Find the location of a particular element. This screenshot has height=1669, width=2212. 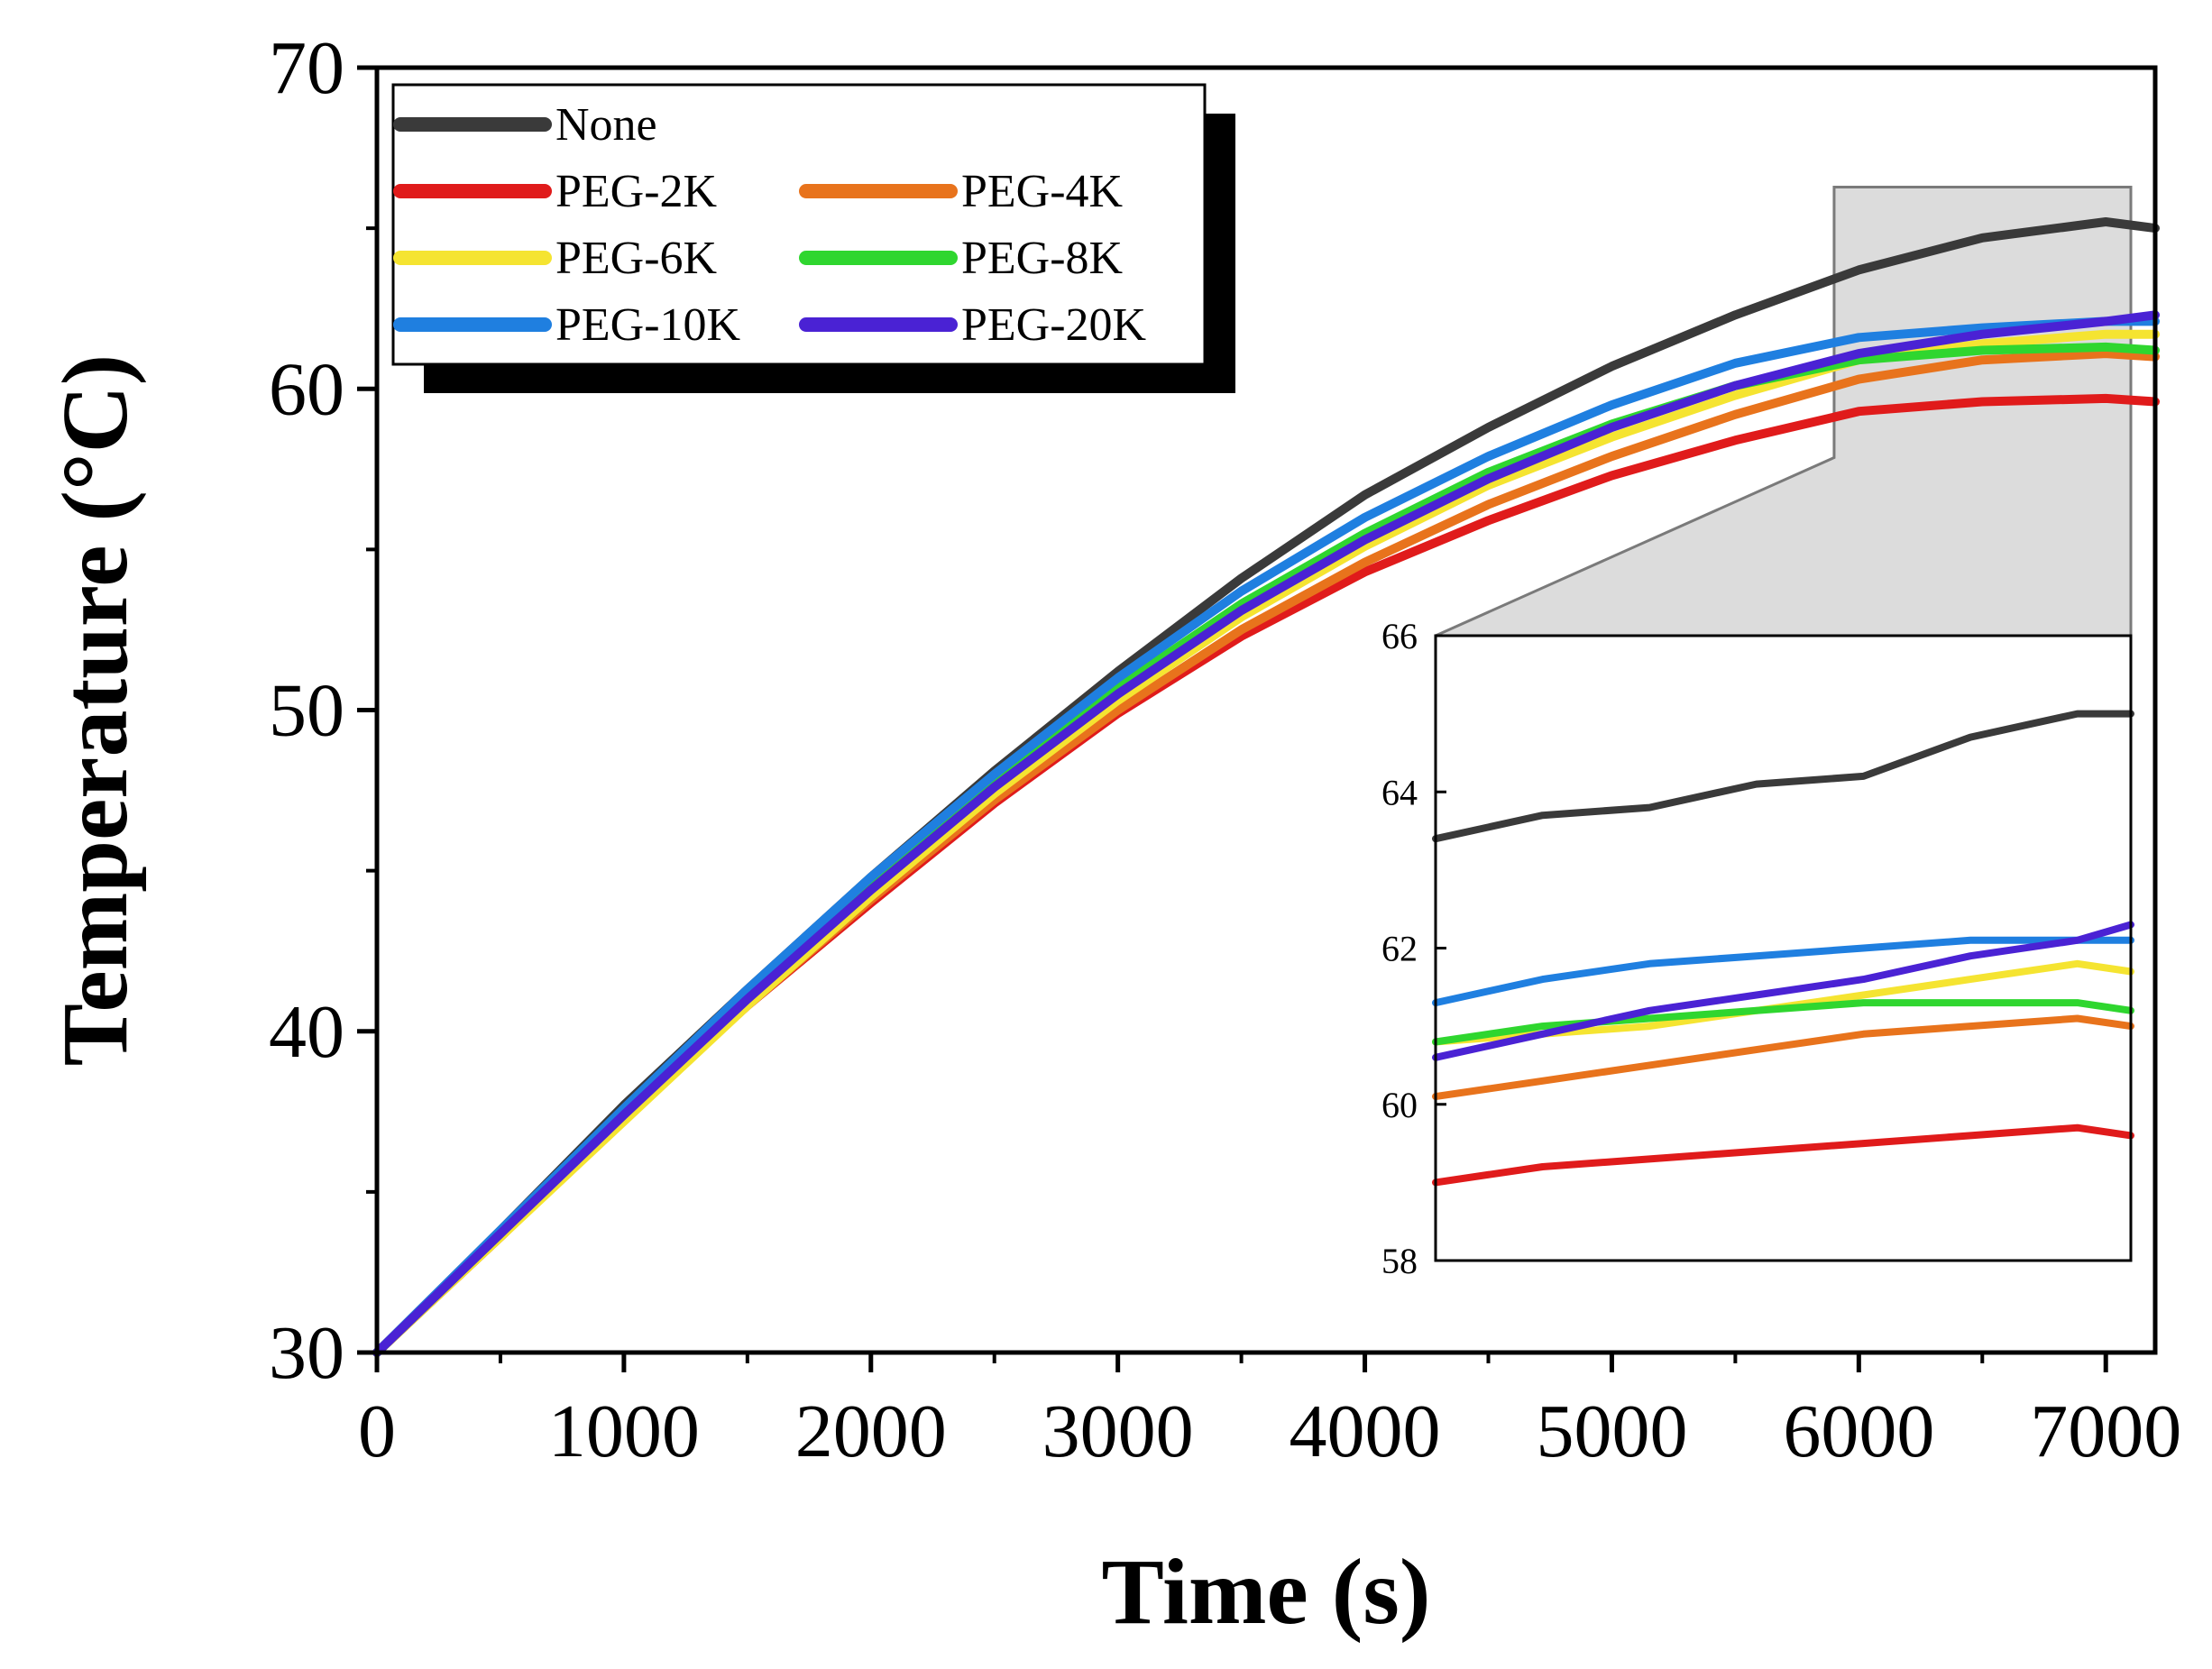

x-axis-label: Time (s) is located at coordinates (1266, 1592).